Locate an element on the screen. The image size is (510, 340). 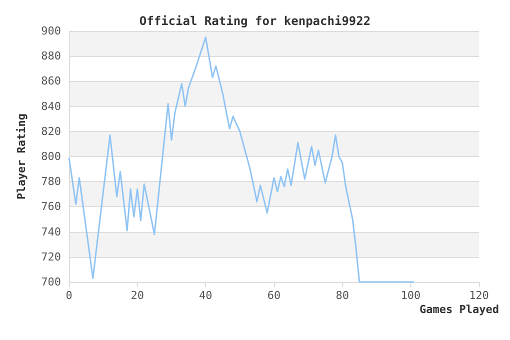
y-tick-label: 820 is located at coordinates (51, 131).